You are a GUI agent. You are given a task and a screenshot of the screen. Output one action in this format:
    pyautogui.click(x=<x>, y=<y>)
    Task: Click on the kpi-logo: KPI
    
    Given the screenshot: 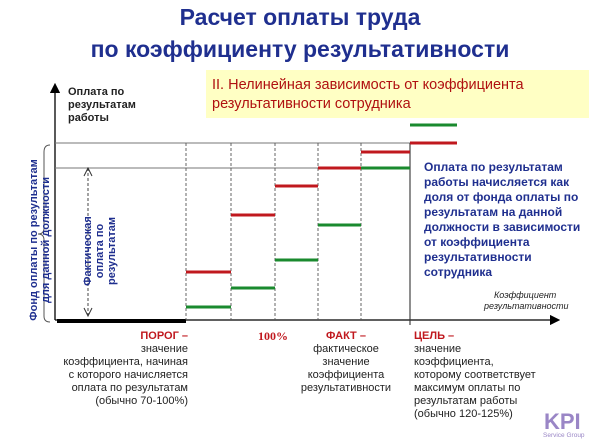 What is the action you would take?
    pyautogui.click(x=562, y=421)
    